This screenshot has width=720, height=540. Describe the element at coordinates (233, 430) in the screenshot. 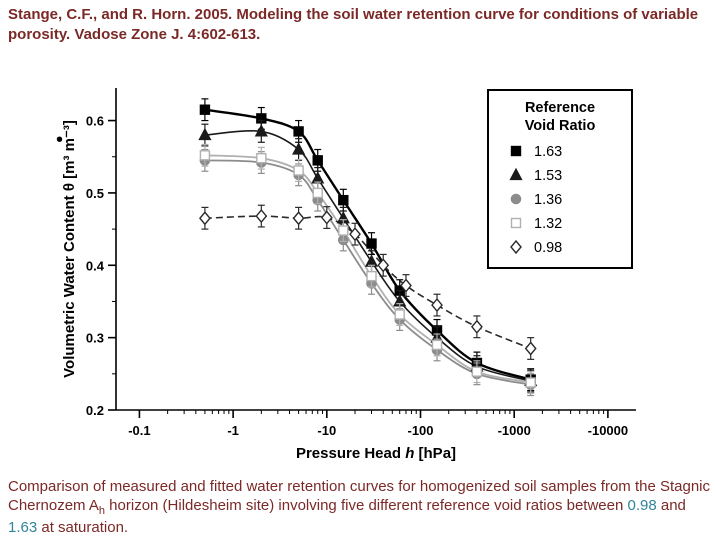

I see `x-tick-label: -1` at that location.